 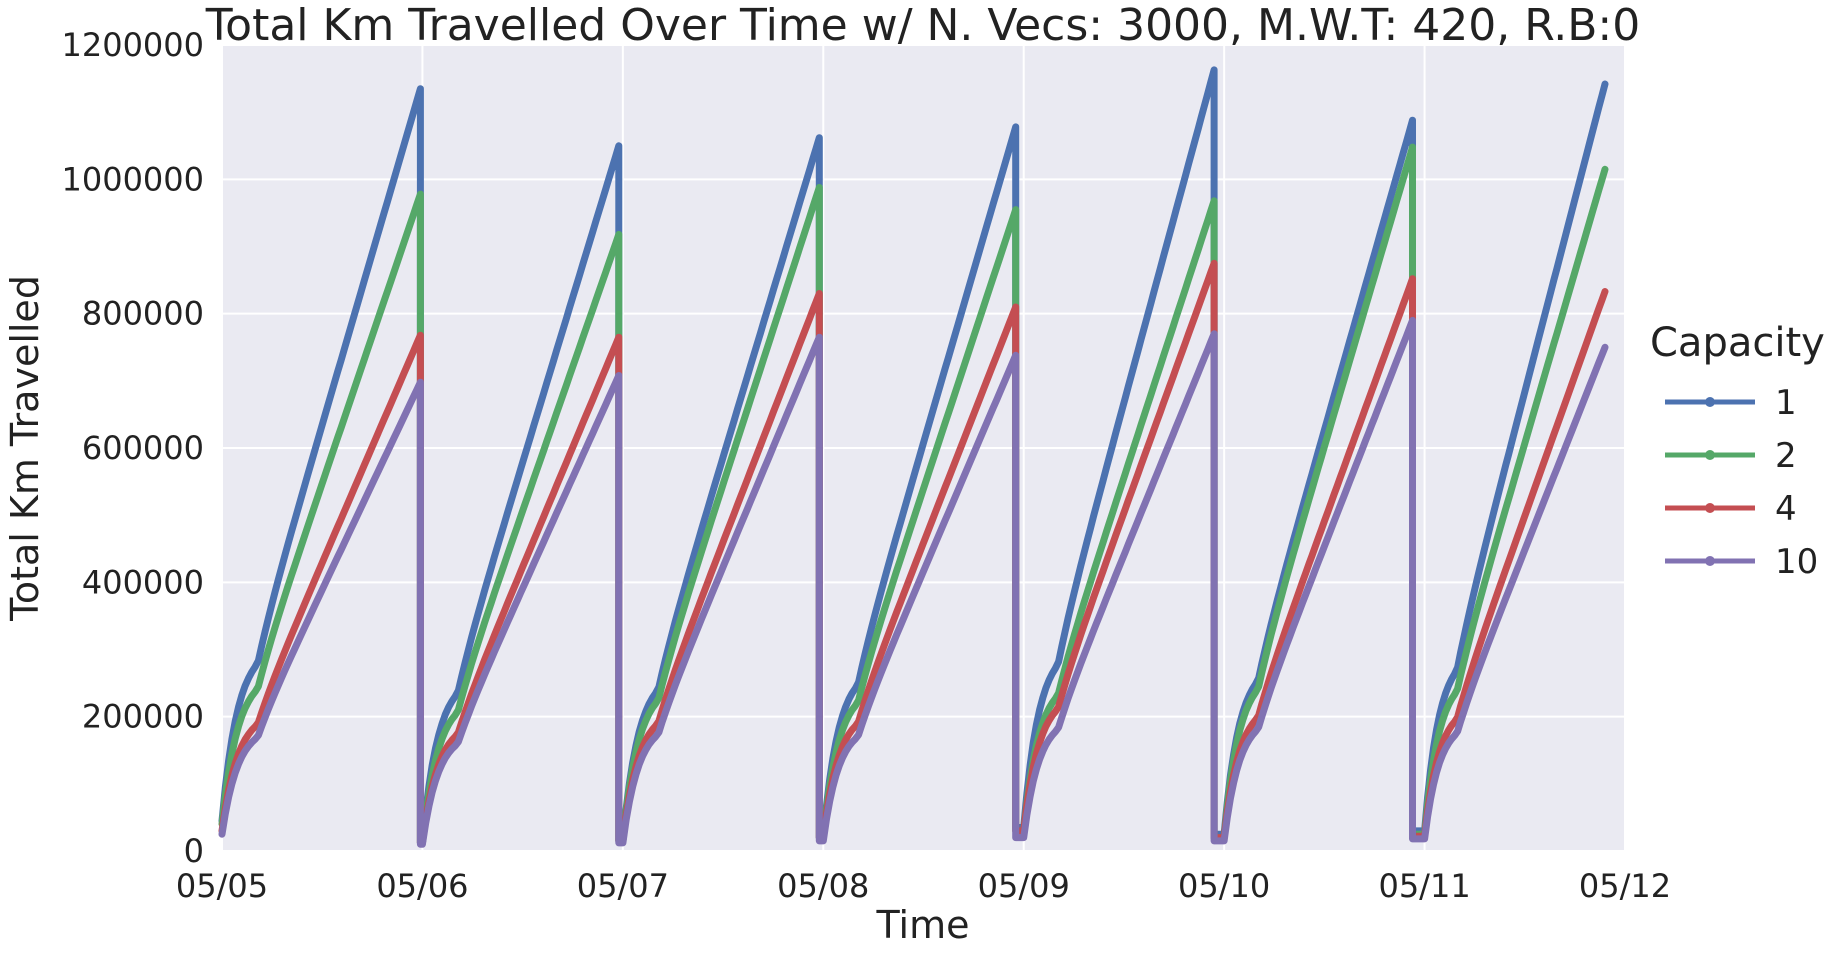 I want to click on legend-label-4: 4, so click(x=1786, y=509).